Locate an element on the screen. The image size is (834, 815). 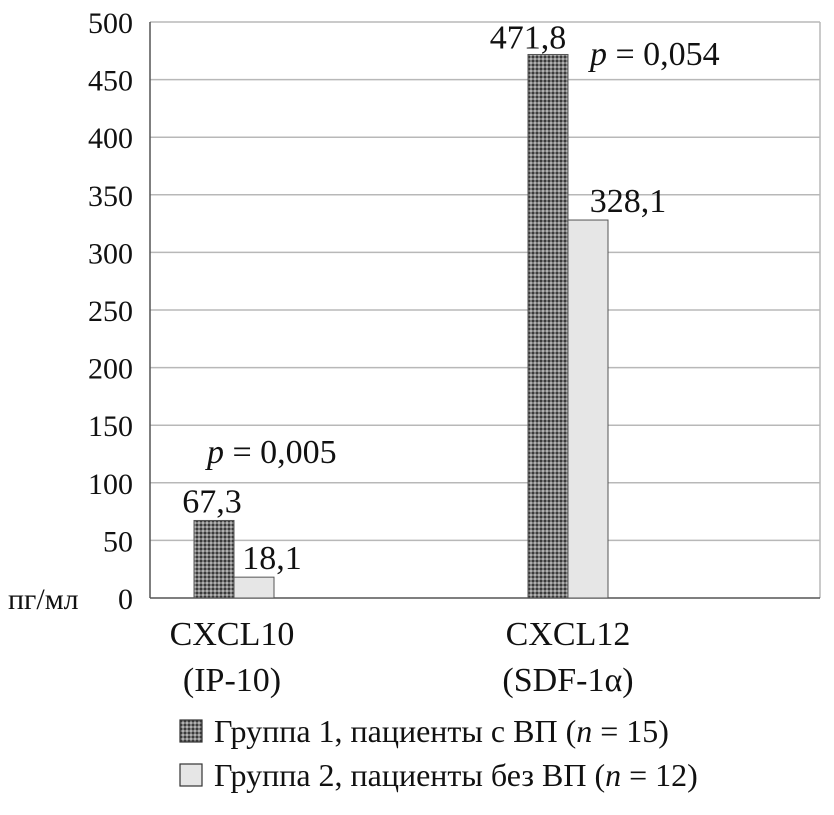
category-label: (IP-10) is located at coordinates (232, 680).